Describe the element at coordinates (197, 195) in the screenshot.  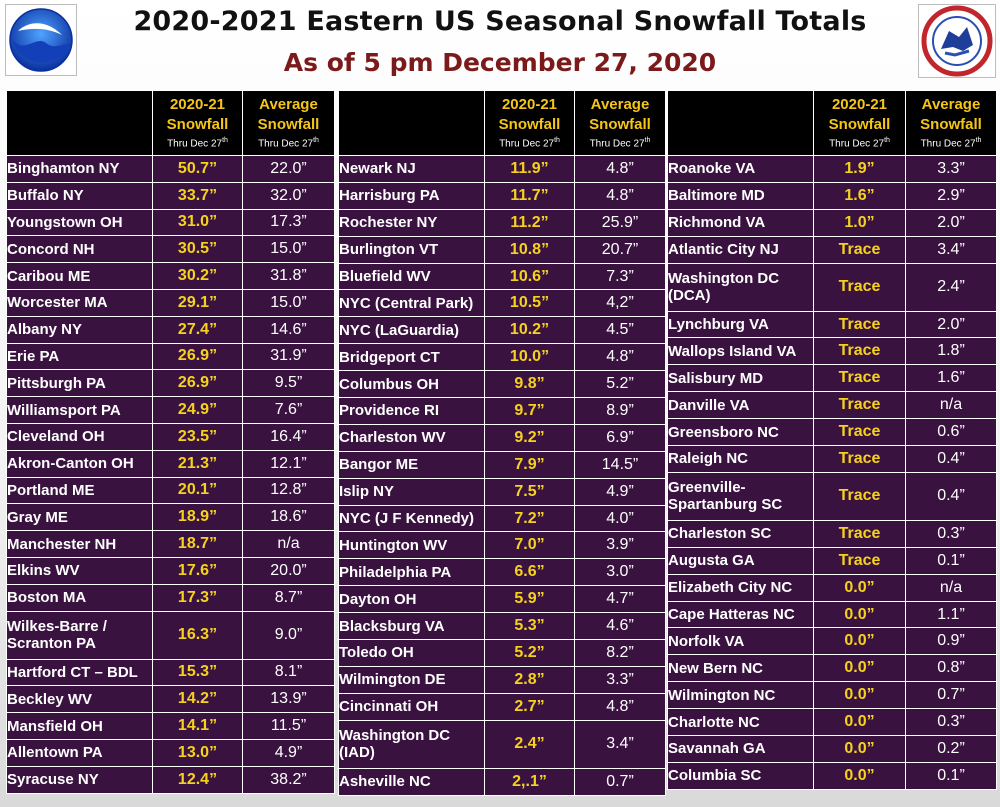
I see `snowfall-value: 33.7”` at that location.